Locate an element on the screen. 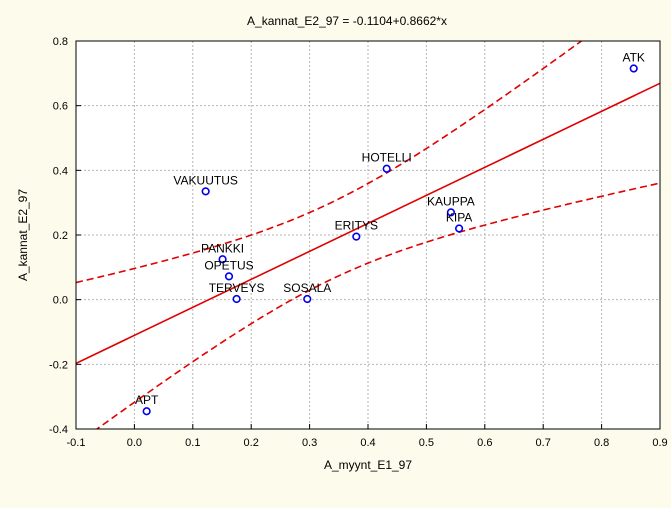  y-axis-label: A_kannat_E2_97 is located at coordinates (23, 235).